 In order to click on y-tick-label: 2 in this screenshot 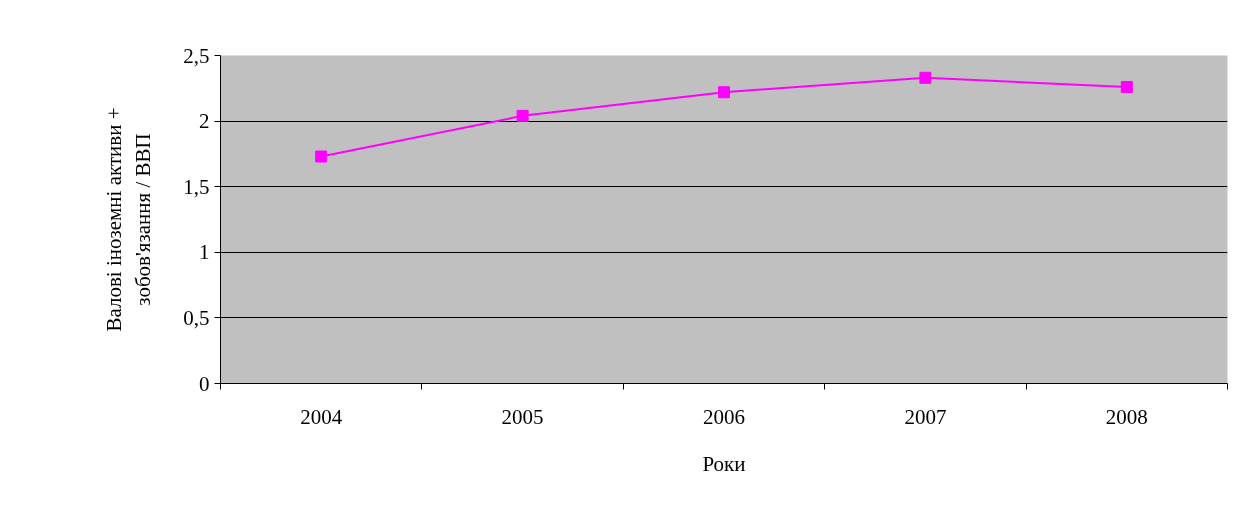, I will do `click(204, 121)`.